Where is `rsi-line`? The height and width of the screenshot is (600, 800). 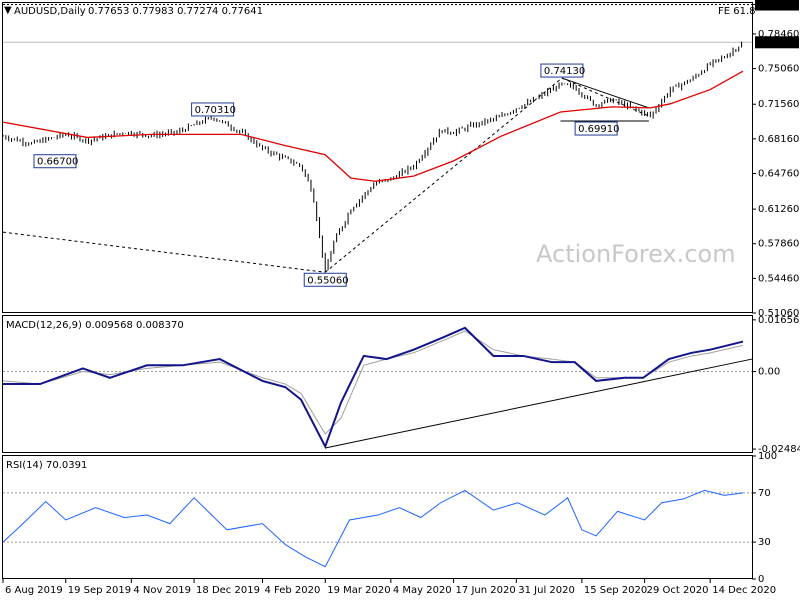 rsi-line is located at coordinates (373, 528).